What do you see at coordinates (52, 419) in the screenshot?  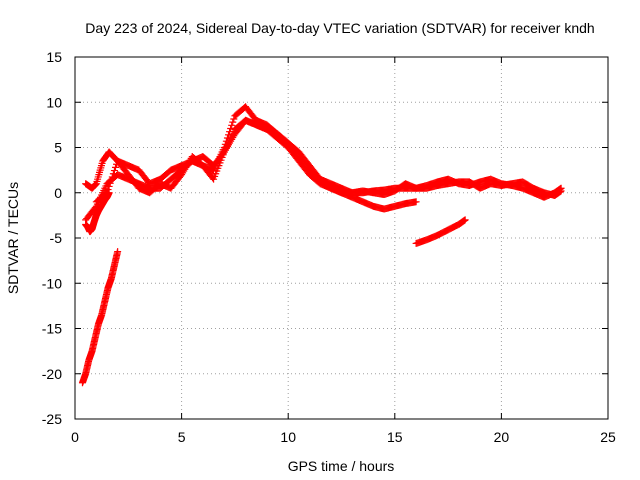 I see `y-tick-label: -25` at bounding box center [52, 419].